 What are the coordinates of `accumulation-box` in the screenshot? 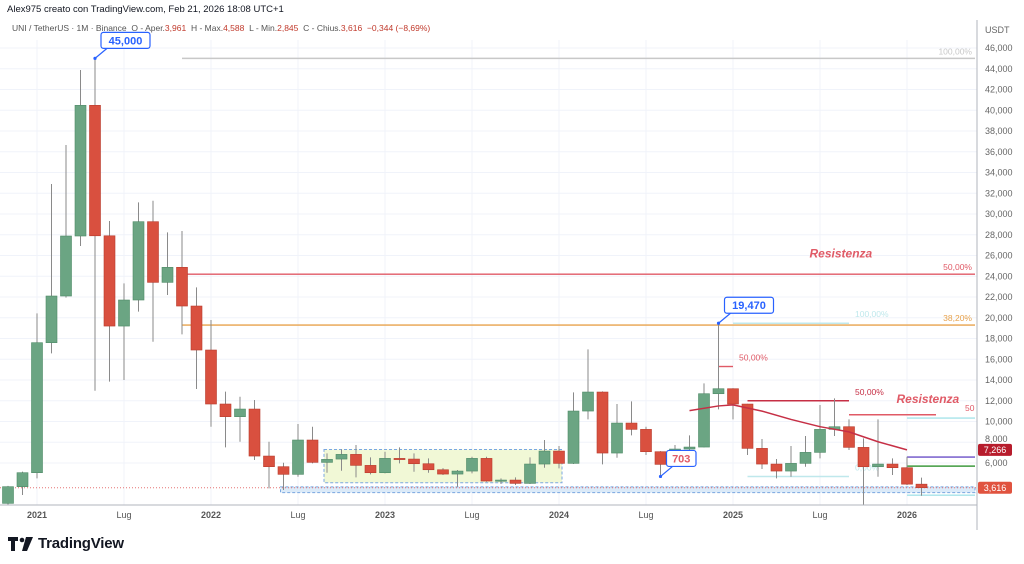 It's located at (443, 466).